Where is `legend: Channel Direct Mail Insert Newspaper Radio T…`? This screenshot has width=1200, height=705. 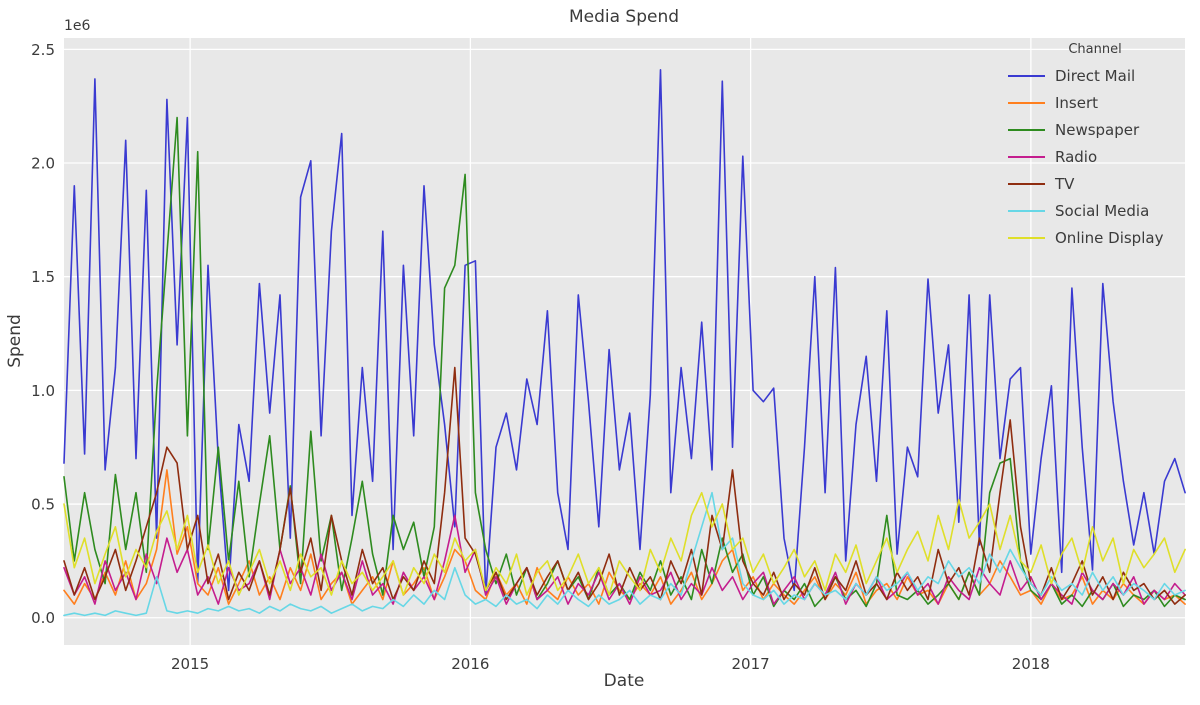
legend: Channel Direct Mail Insert Newspaper Radio T… is located at coordinates (1095, 146).